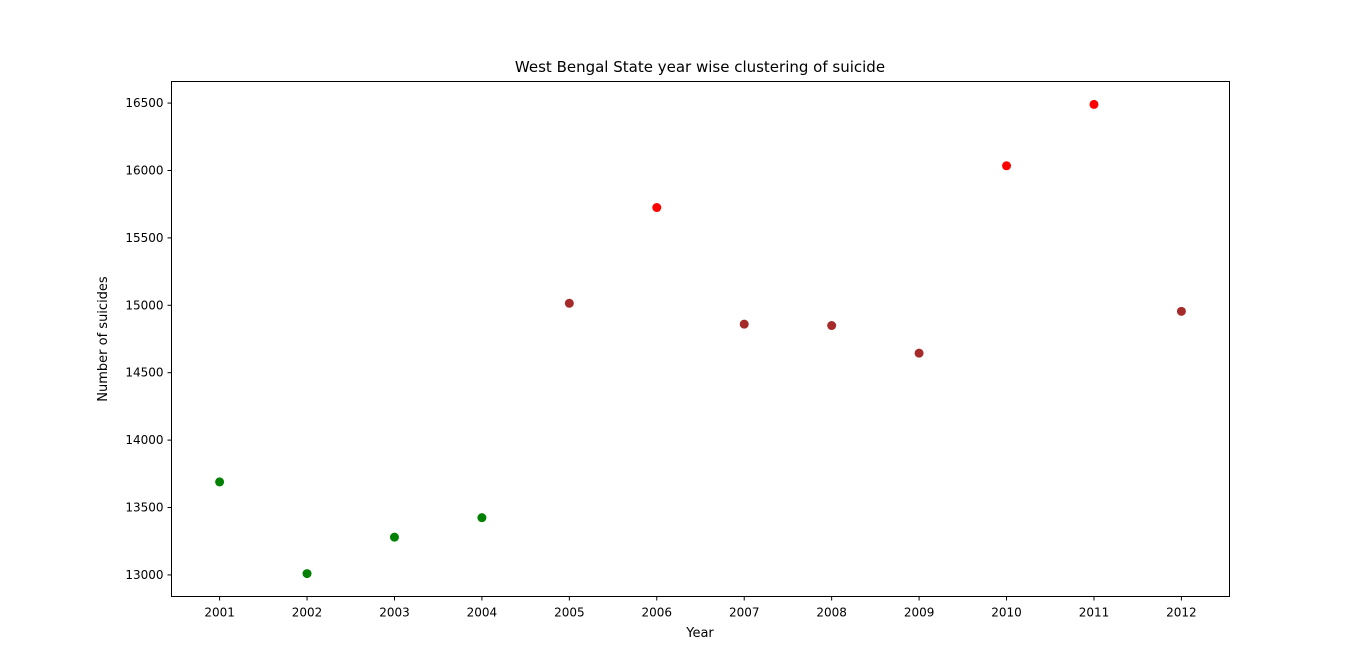 This screenshot has height=671, width=1366. What do you see at coordinates (307, 613) in the screenshot?
I see `x-tick-label: 2002` at bounding box center [307, 613].